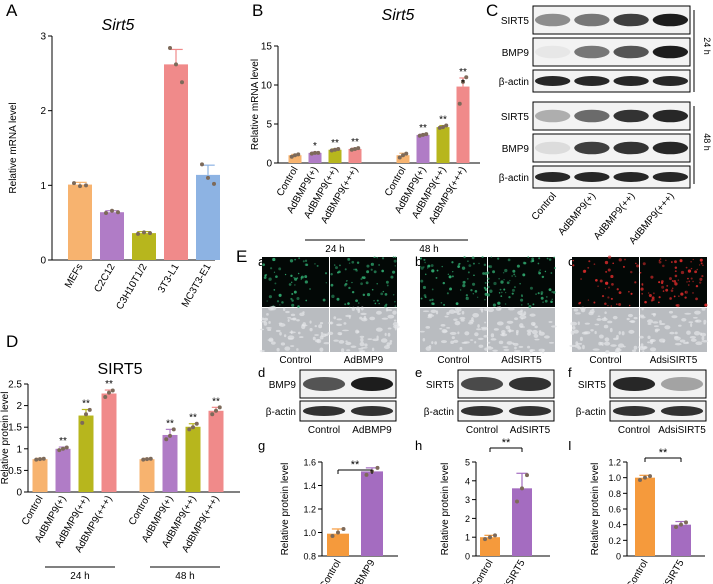  I want to click on blot-strip, so click(611, 81).